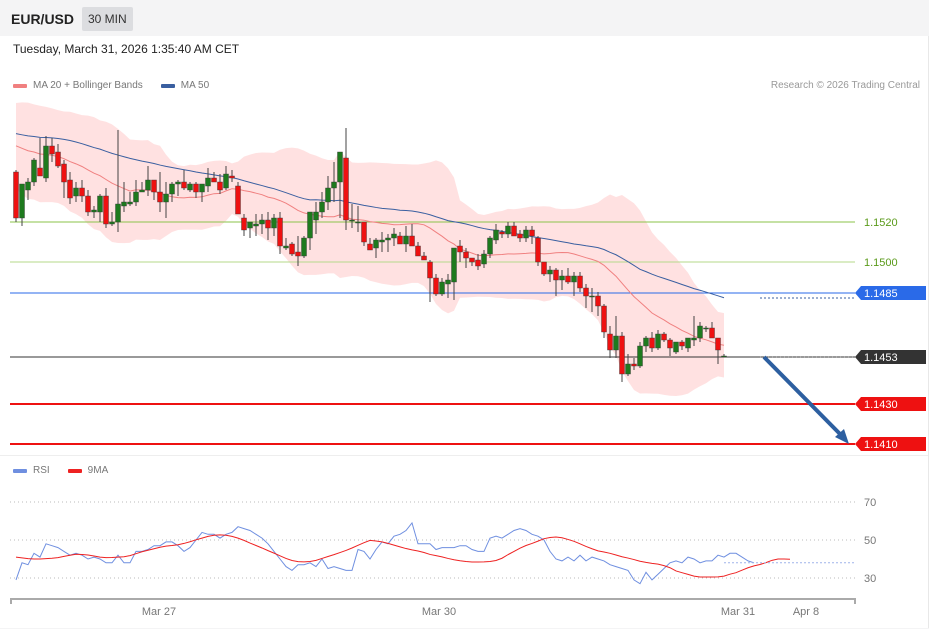 This screenshot has height=629, width=929. Describe the element at coordinates (60, 470) in the screenshot. I see `rsi-legend: RSI 9MA` at that location.